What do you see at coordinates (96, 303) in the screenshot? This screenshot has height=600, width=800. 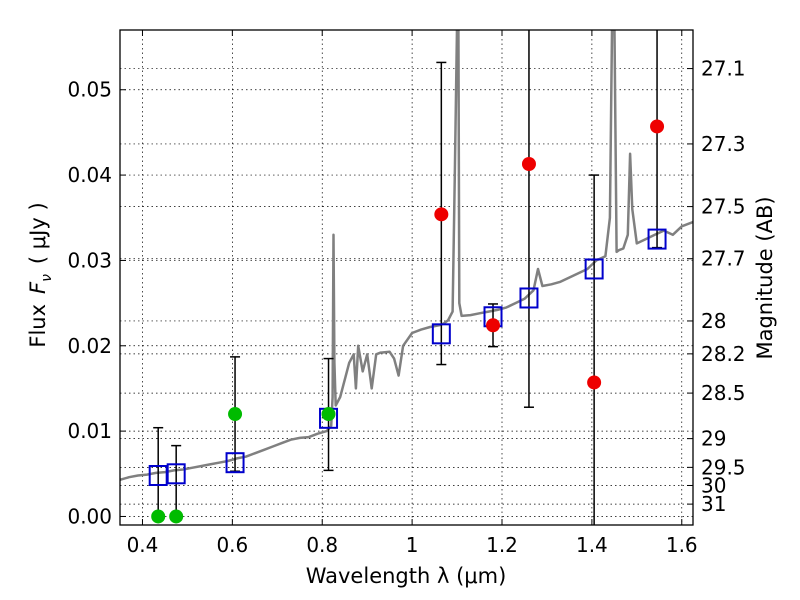 I see `y-axis-ticks: 0.00 0.01 0.02 0.03 0.04 0.05` at bounding box center [96, 303].